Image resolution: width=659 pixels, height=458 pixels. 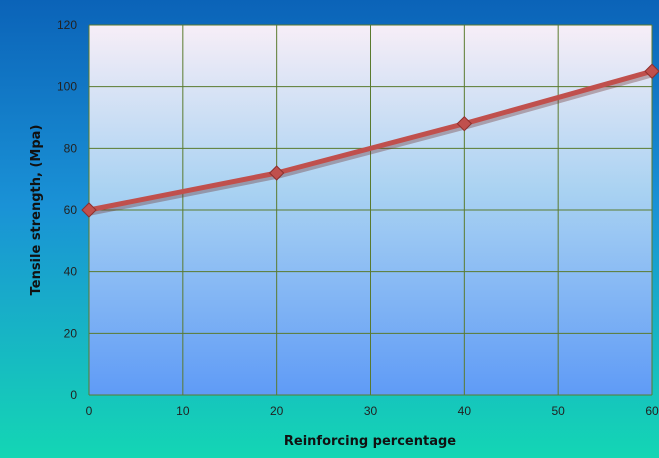 I want to click on x-tick-label: 30, so click(x=371, y=411).